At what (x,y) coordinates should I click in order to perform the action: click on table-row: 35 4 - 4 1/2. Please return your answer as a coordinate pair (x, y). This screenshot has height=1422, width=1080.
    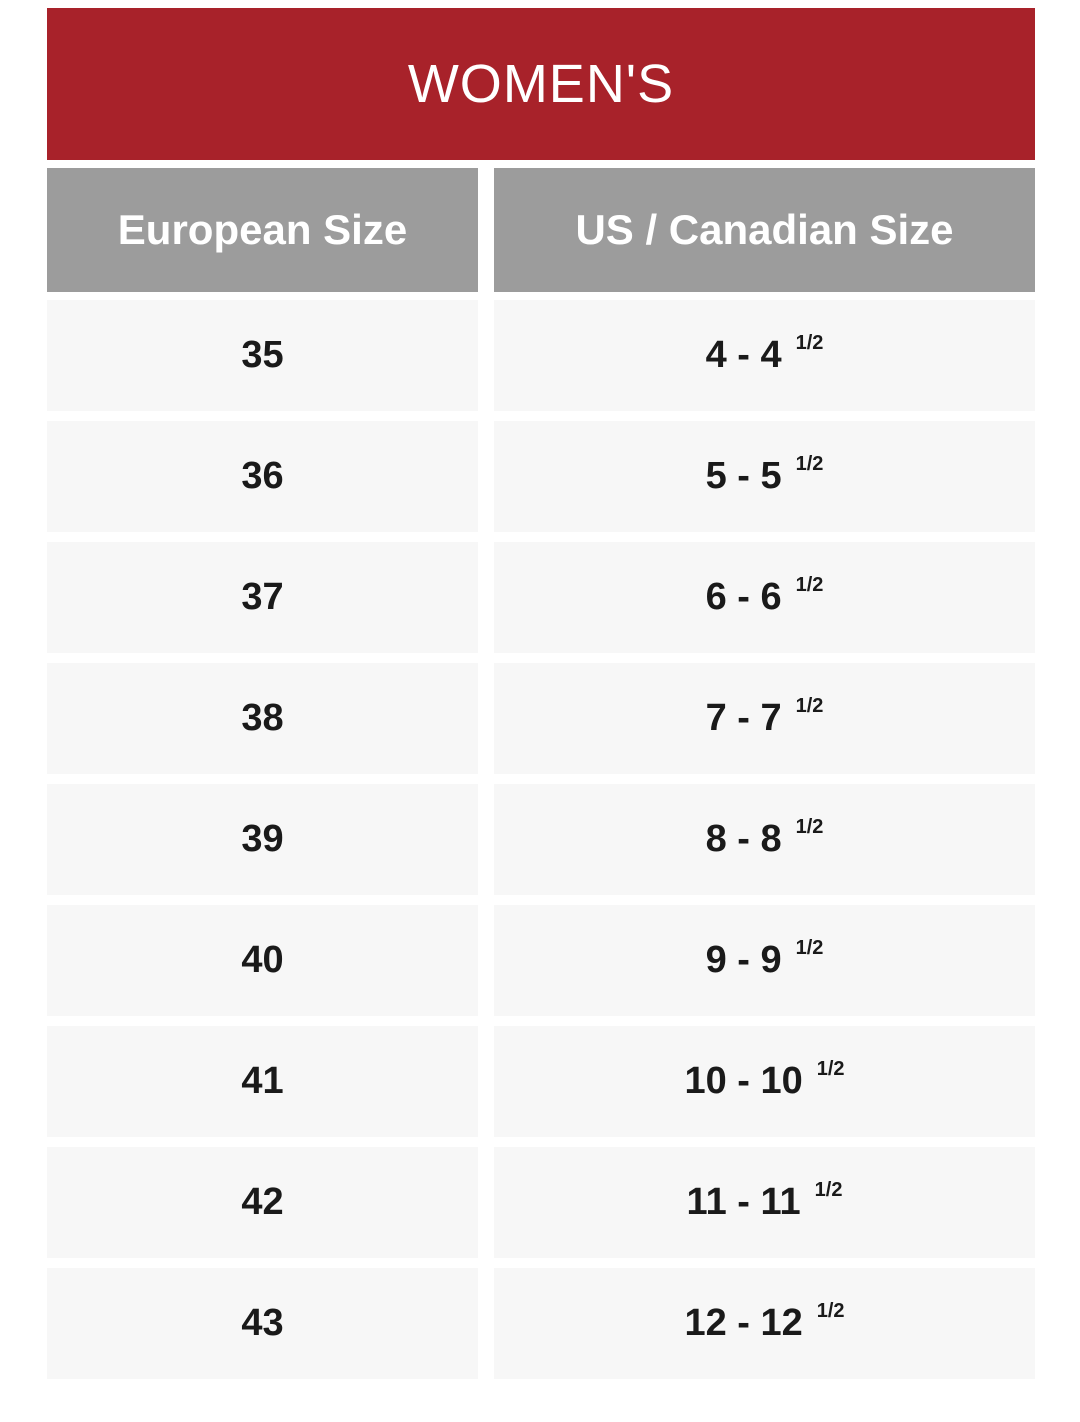
    Looking at the image, I should click on (541, 355).